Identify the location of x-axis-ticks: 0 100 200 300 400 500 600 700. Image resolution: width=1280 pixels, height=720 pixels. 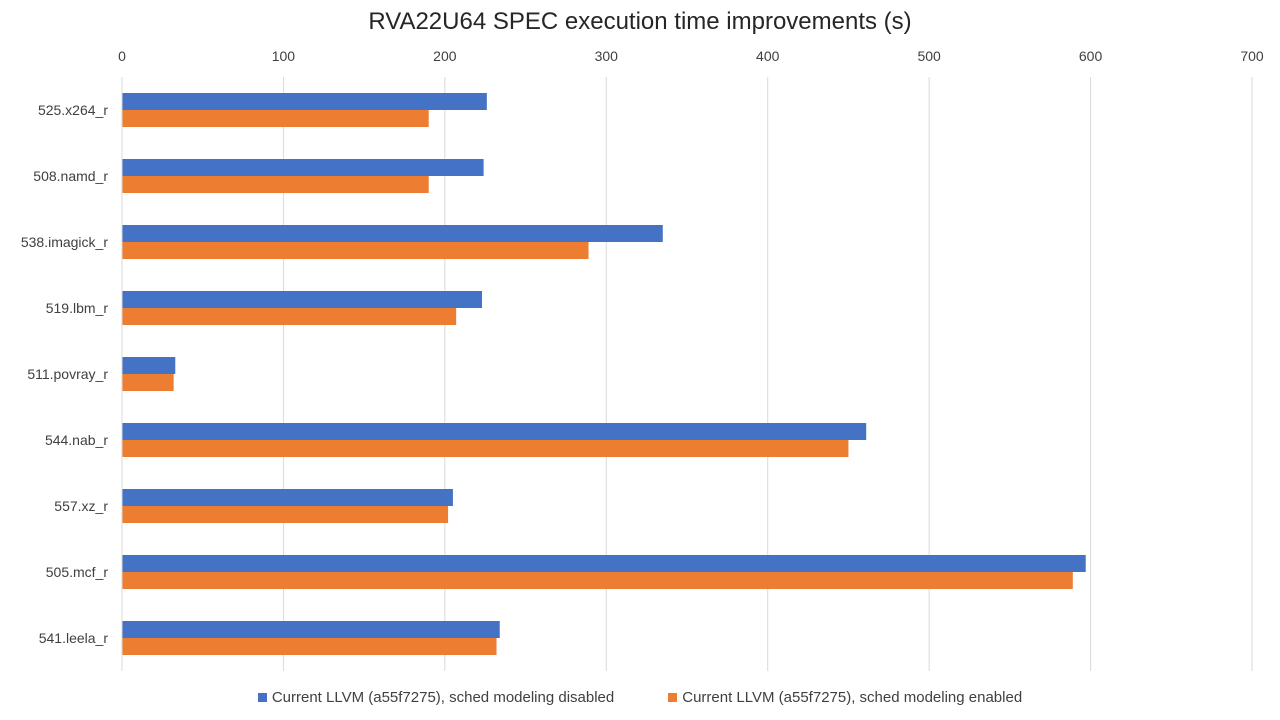
(691, 56).